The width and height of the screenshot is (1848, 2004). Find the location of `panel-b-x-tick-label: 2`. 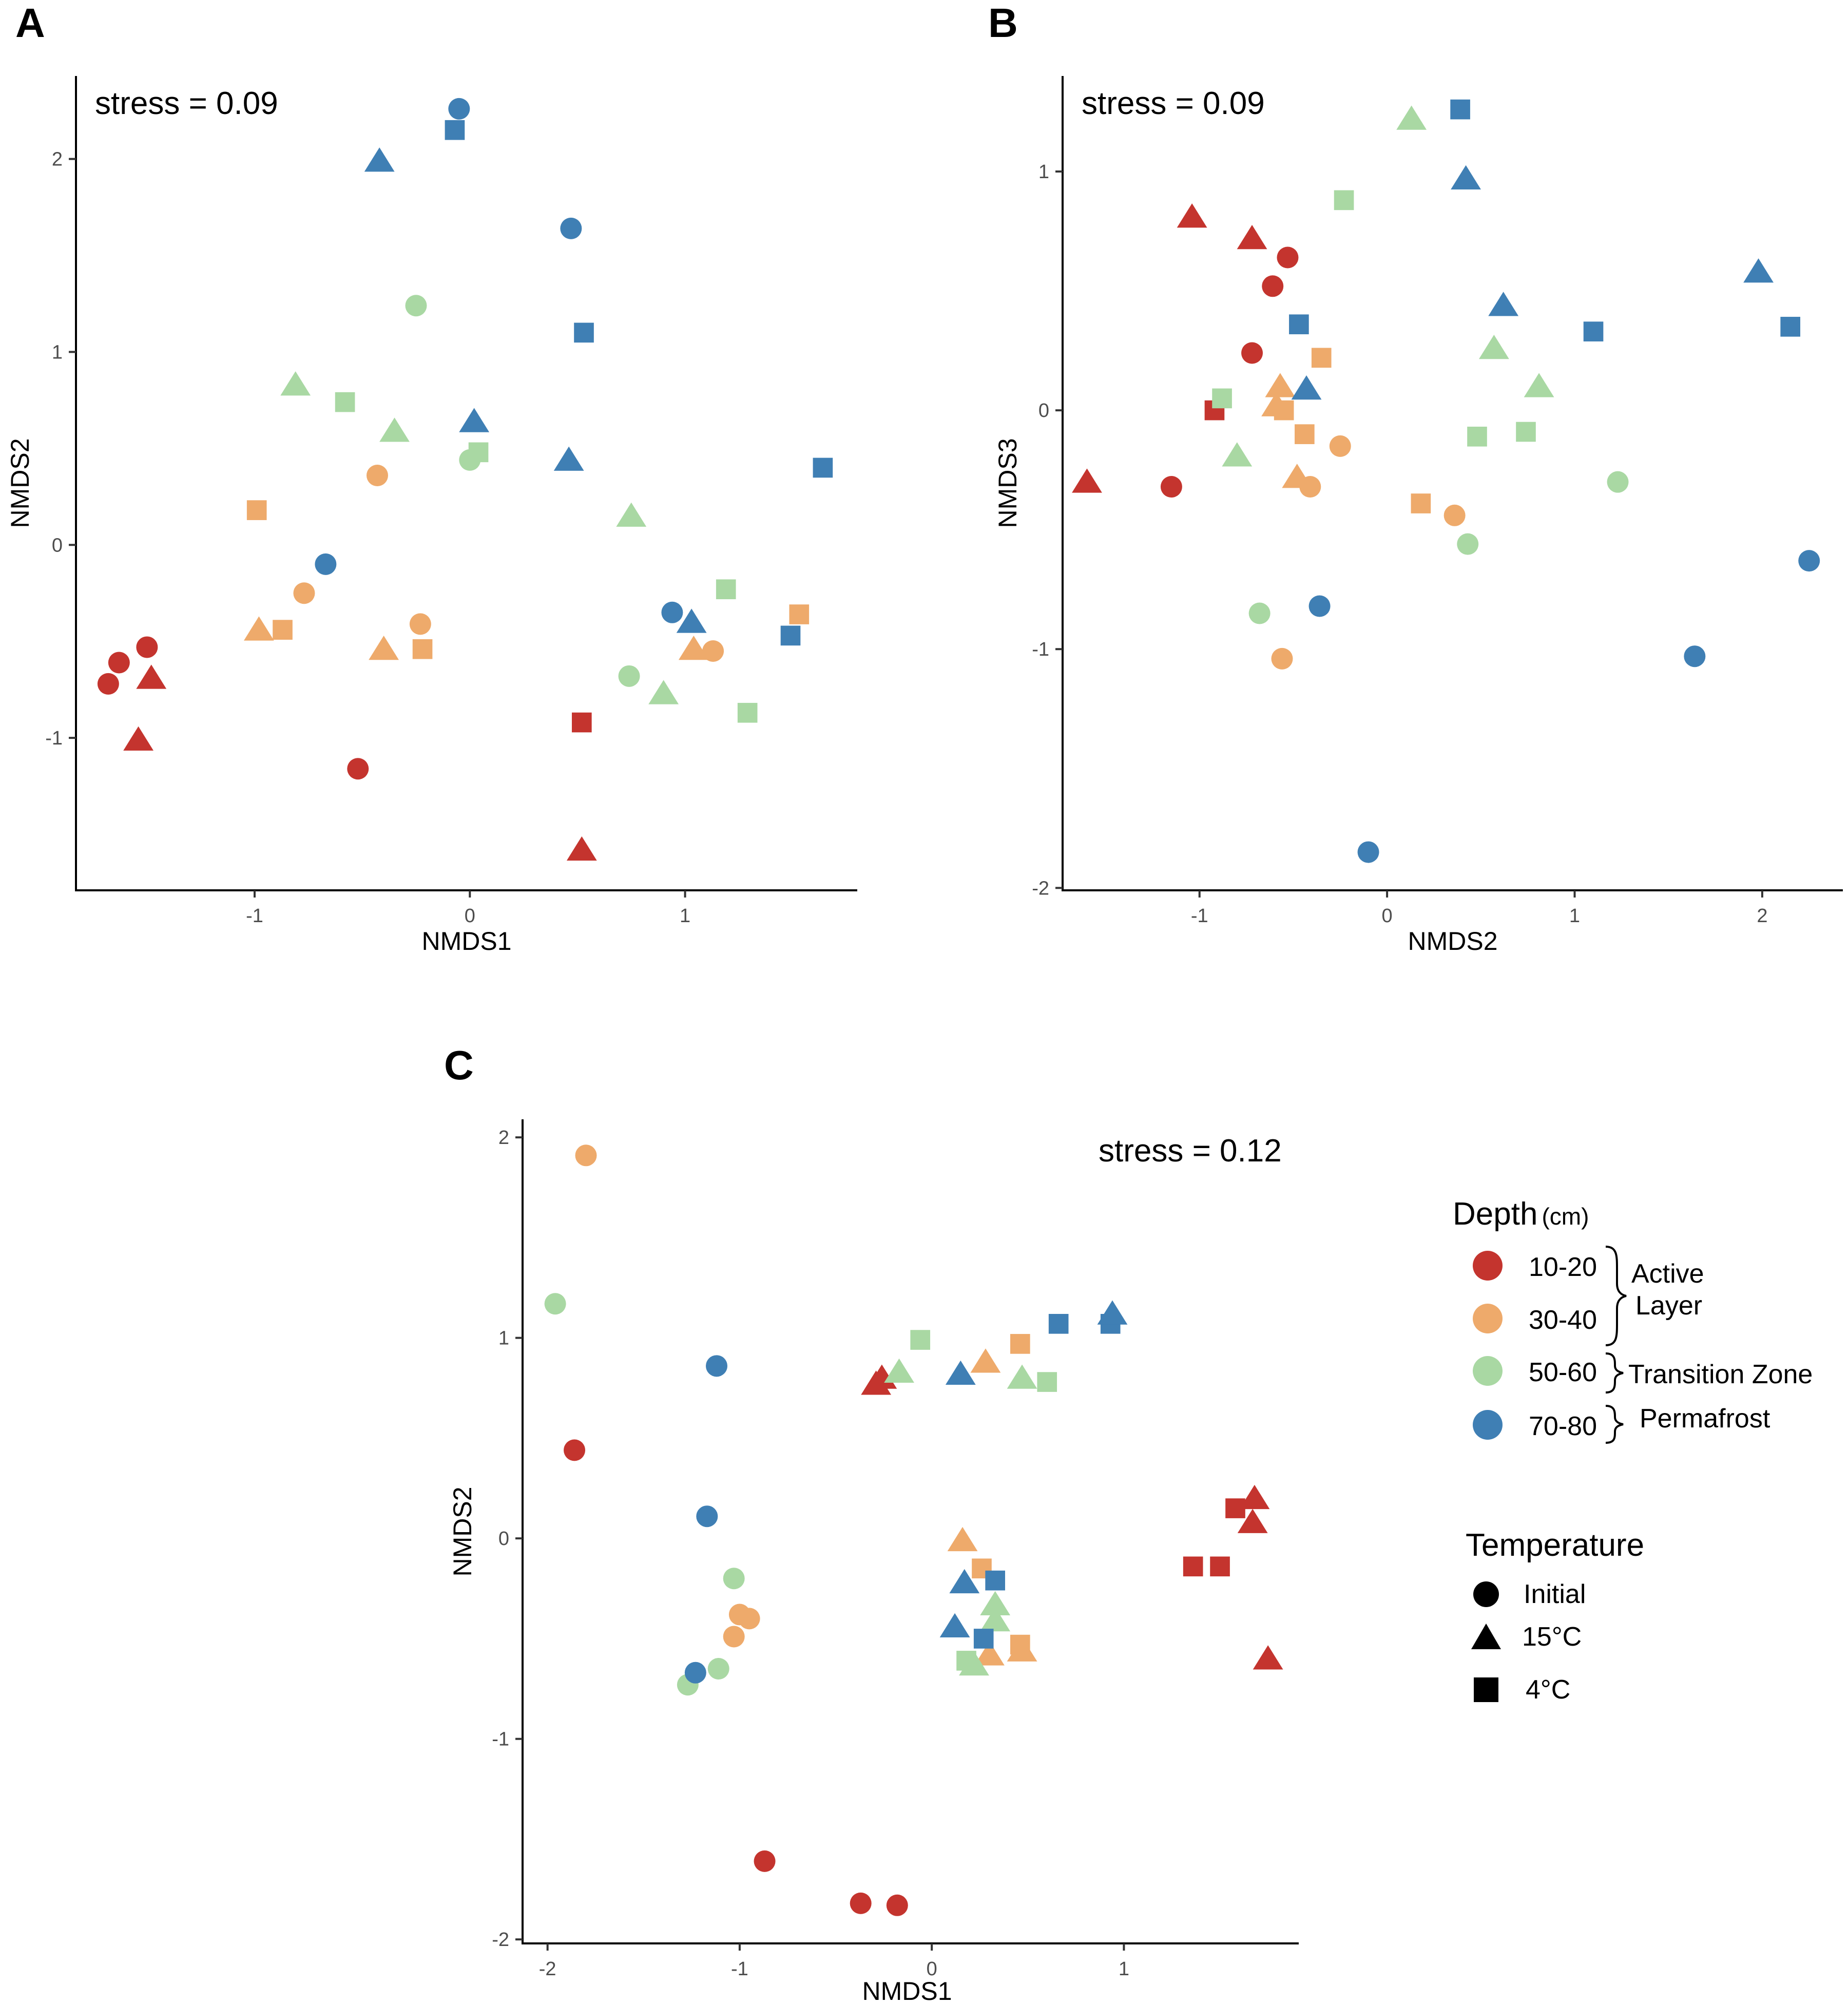

panel-b-x-tick-label: 2 is located at coordinates (1762, 916).